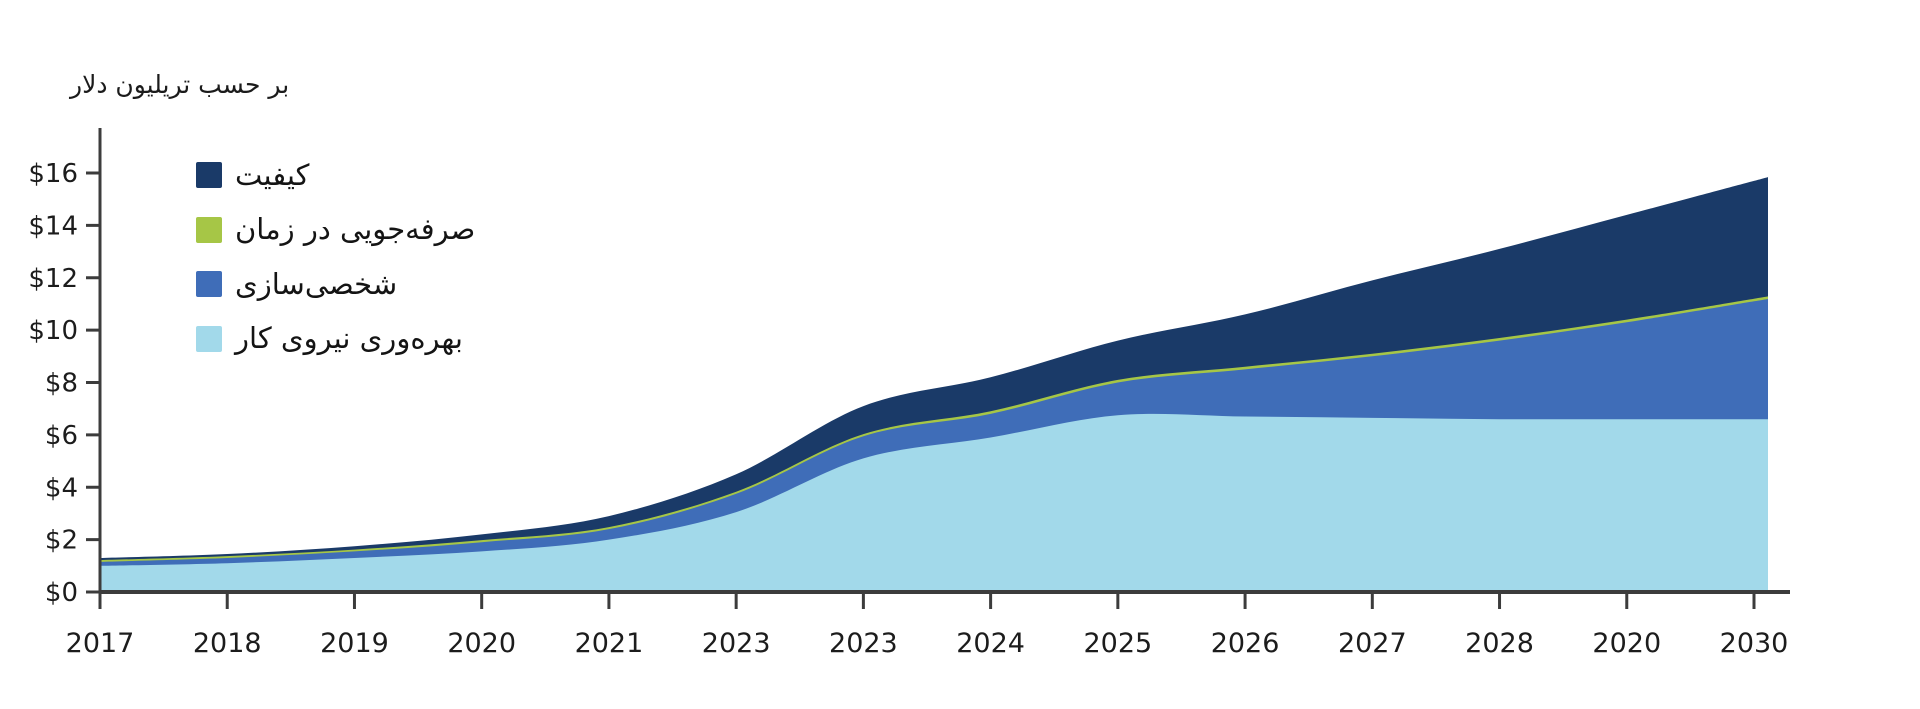  I want to click on x-axis-label: 2024, so click(990, 643).